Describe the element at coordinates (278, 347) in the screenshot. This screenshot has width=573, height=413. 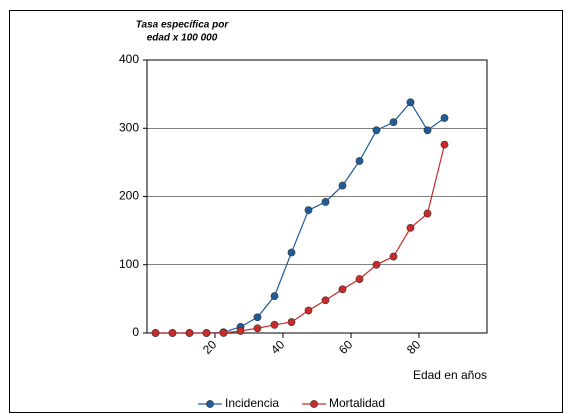
I see `x-tick-label: 40` at that location.